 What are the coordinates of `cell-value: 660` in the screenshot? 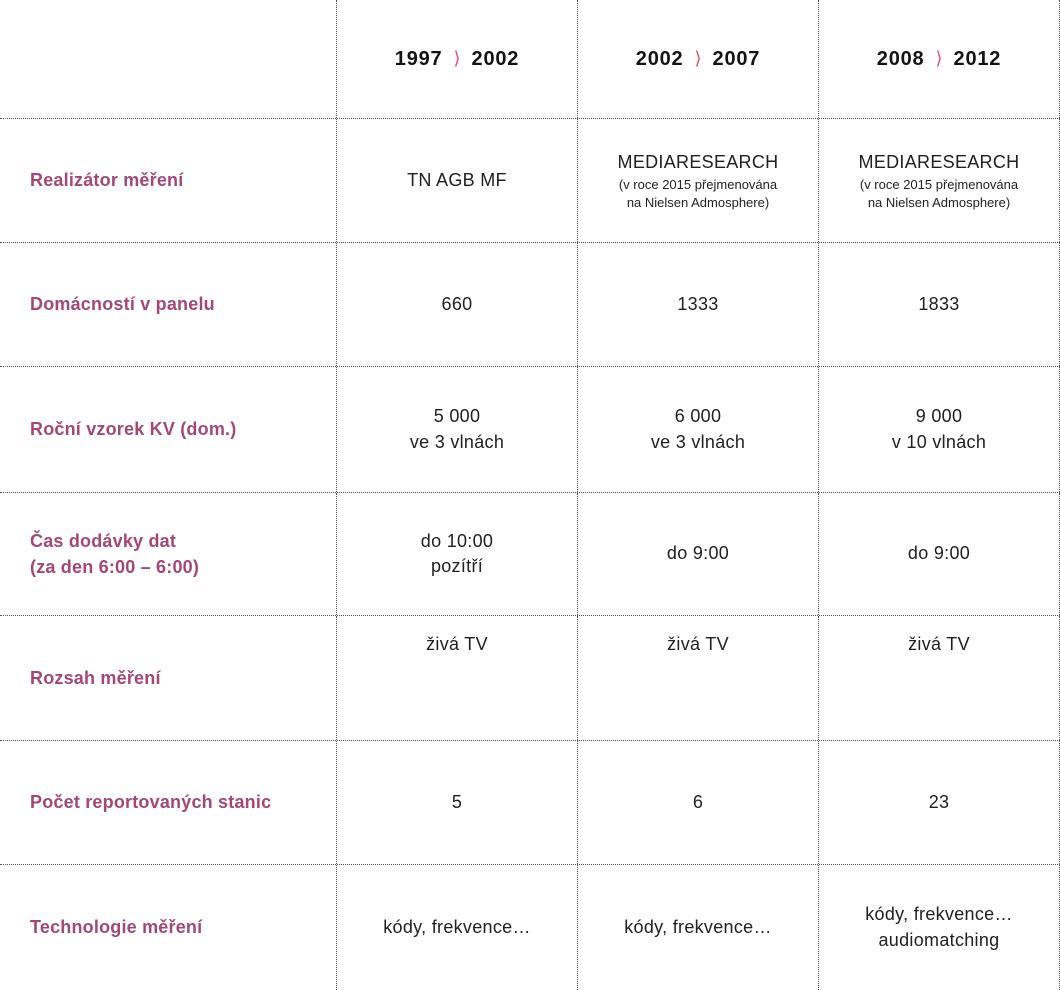 It's located at (457, 303).